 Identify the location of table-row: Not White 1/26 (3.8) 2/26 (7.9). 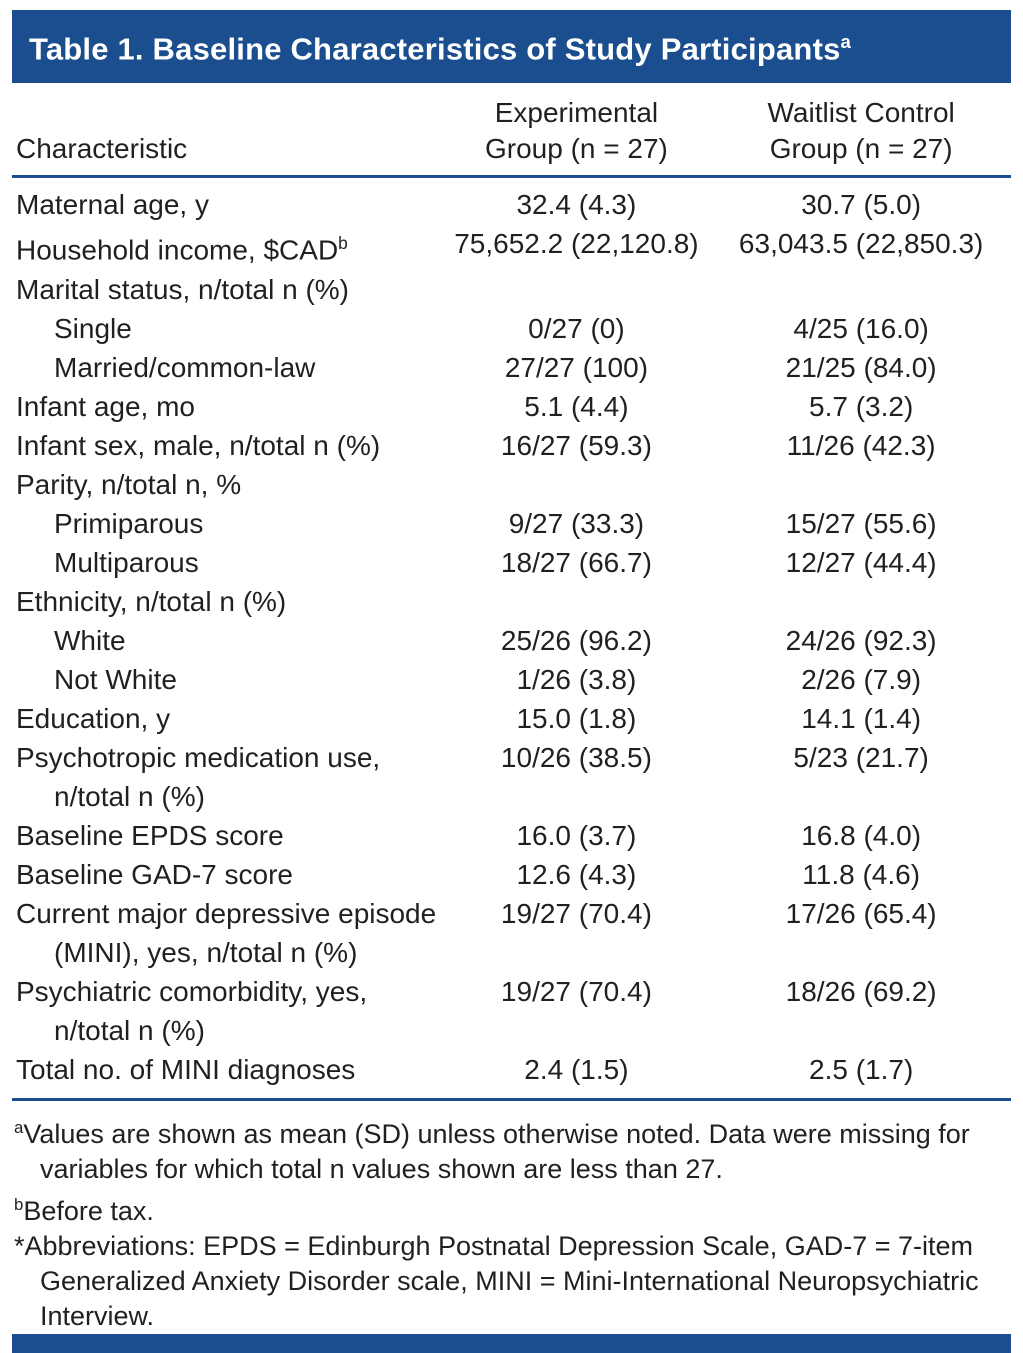
(511, 679).